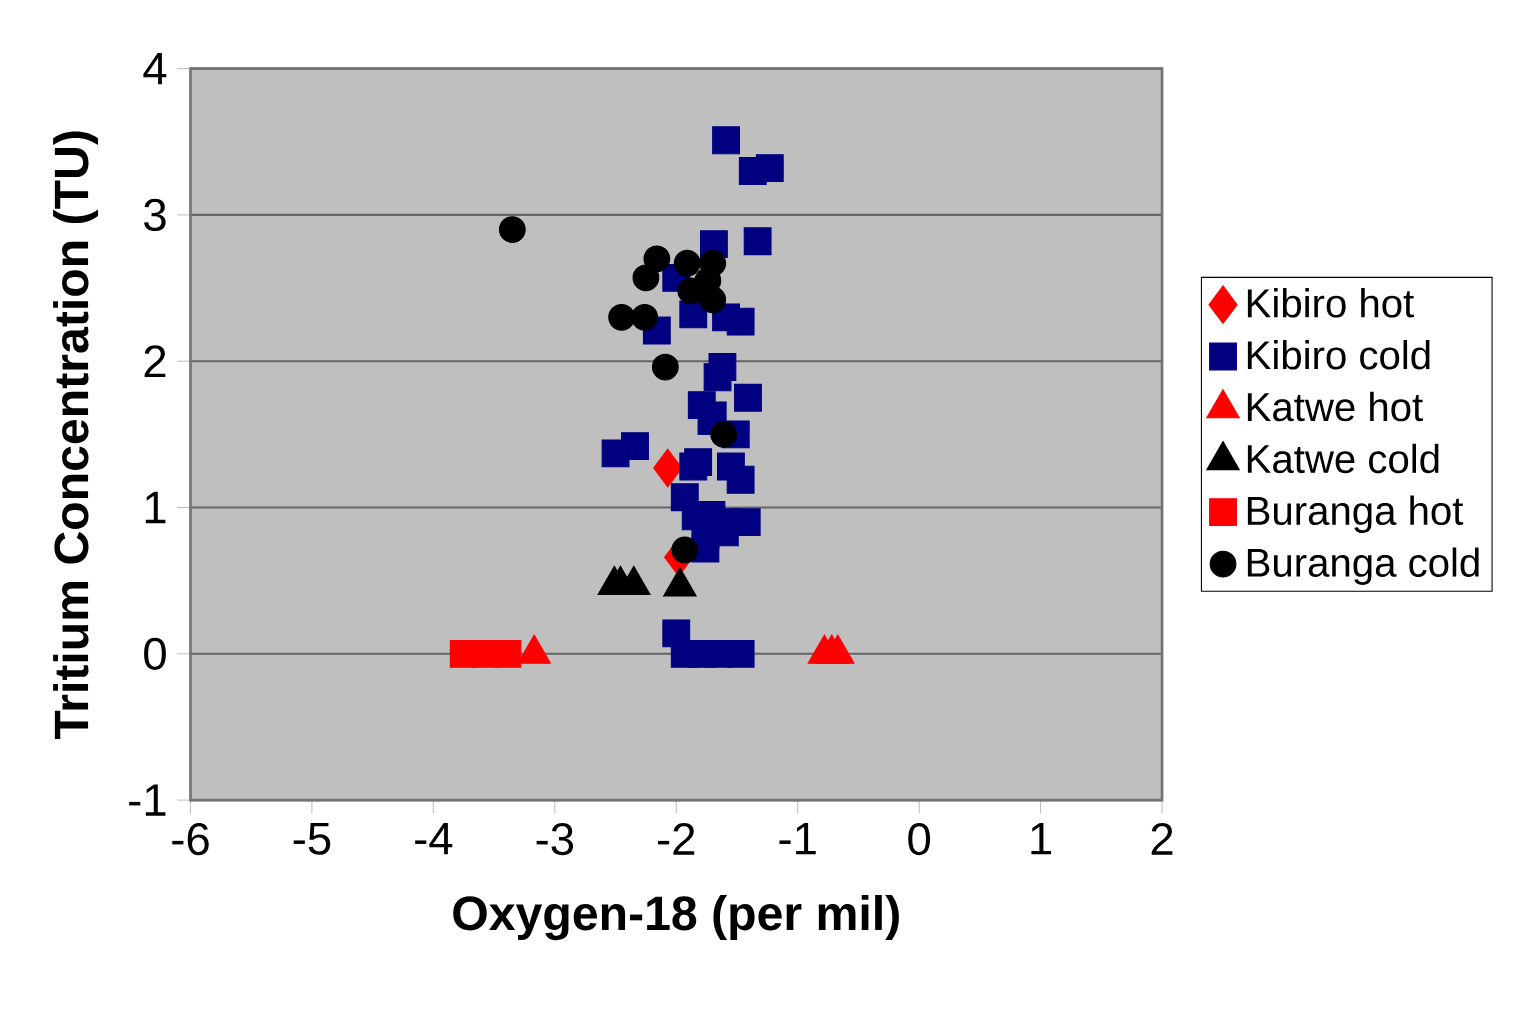  I want to click on y-axis-title: Tritium Concentration (TU), so click(76, 435).